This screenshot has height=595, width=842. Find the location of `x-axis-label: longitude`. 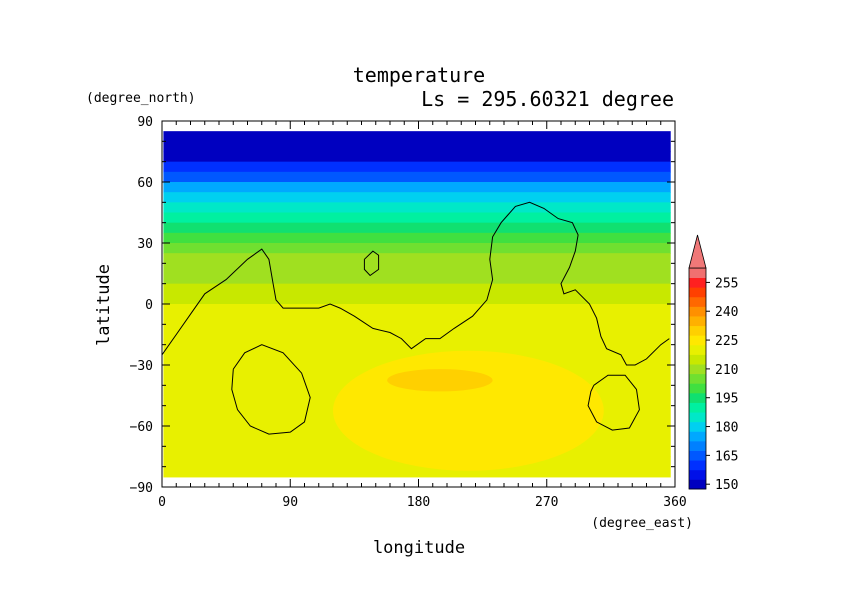

x-axis-label: longitude is located at coordinates (419, 548).